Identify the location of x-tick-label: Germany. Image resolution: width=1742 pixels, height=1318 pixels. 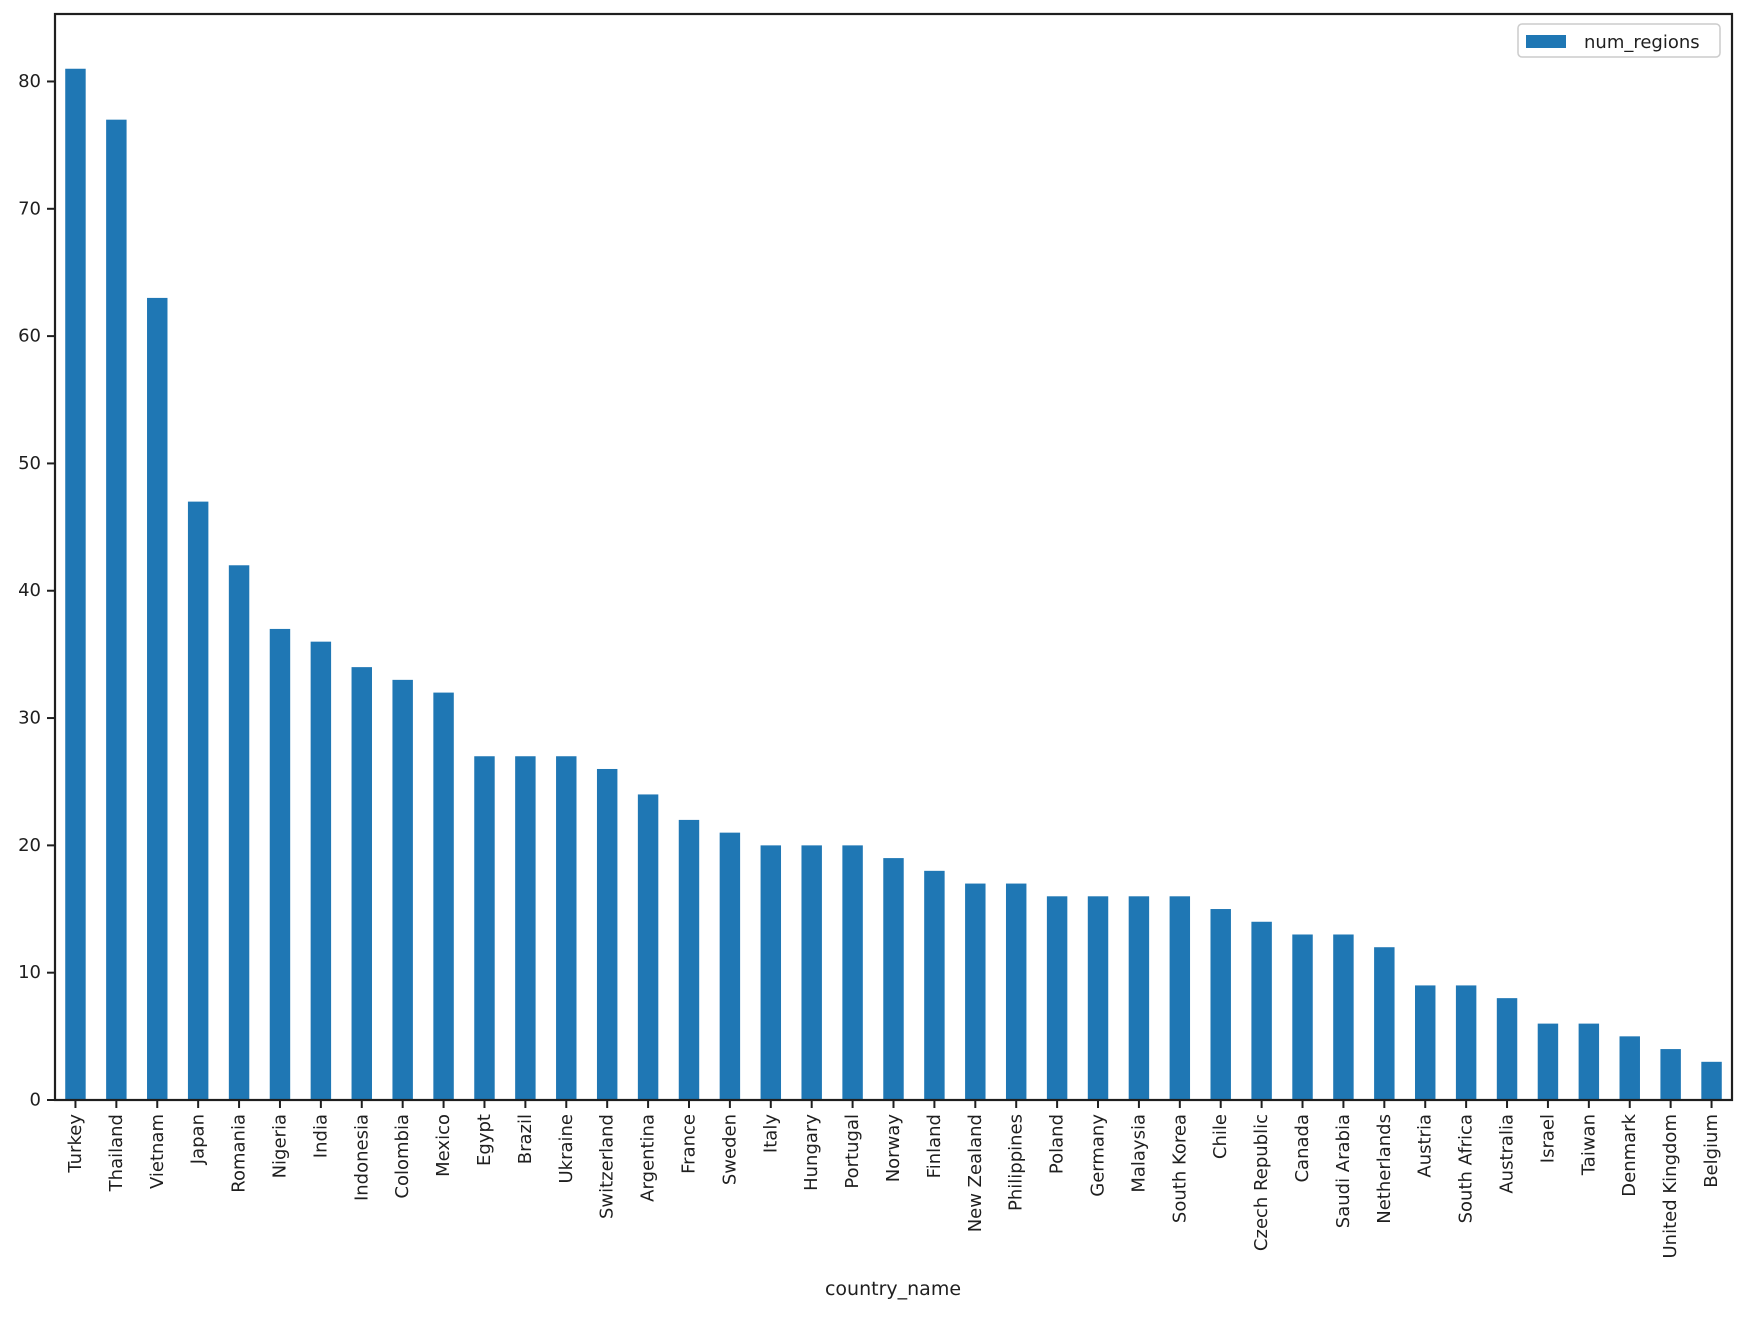
(1098, 1155).